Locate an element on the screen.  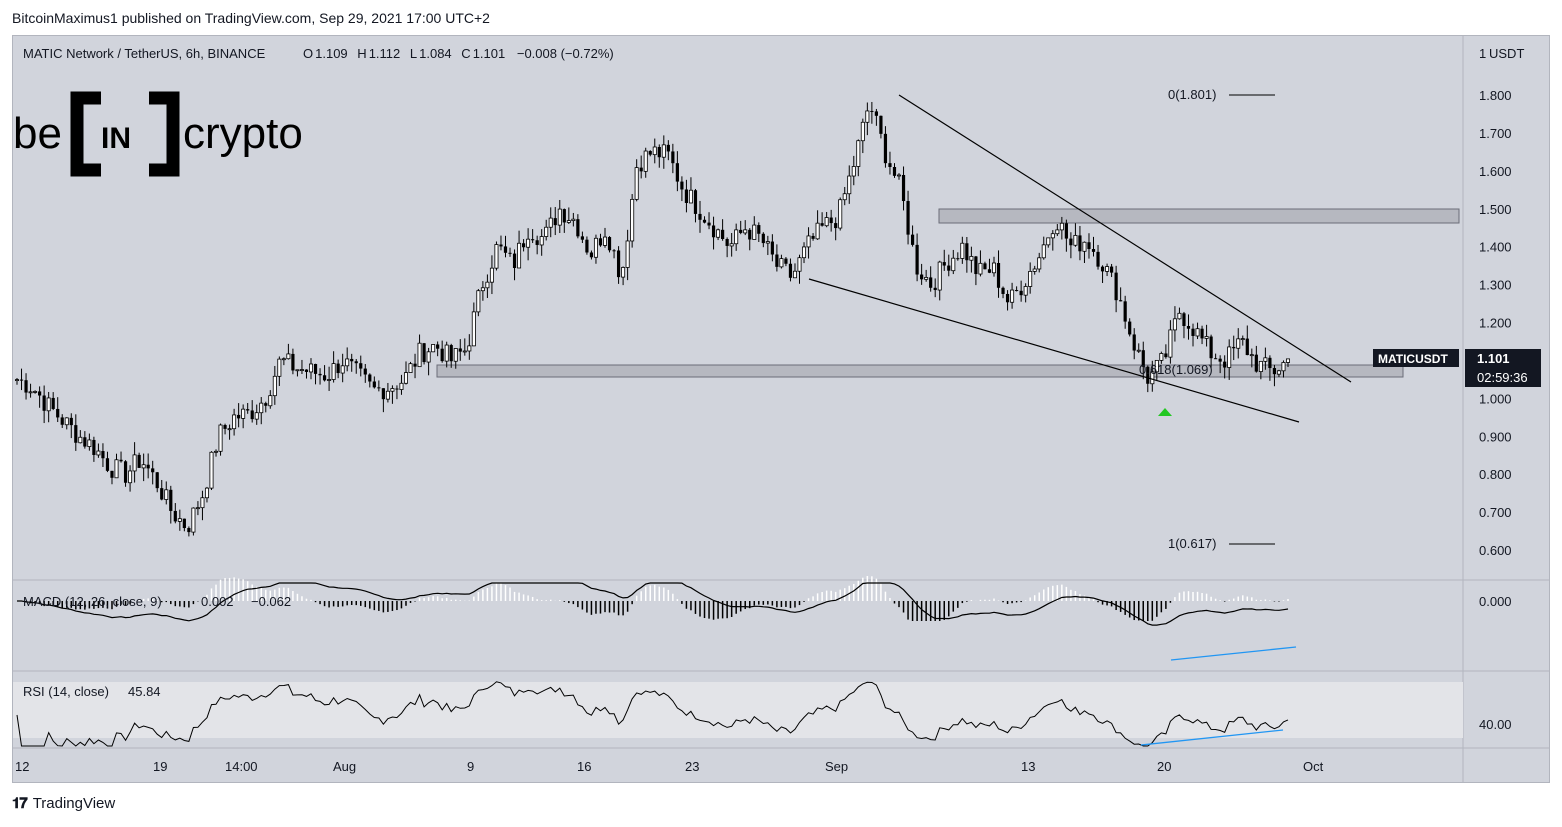
rsi-pane is located at coordinates (652, 714).